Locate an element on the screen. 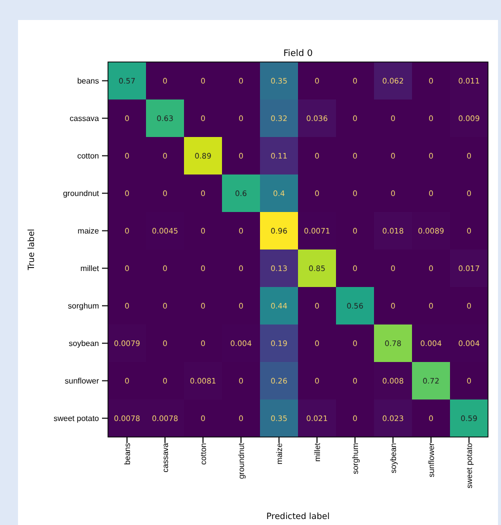 This screenshot has width=501, height=525. x-tick-label: groundnut is located at coordinates (241, 461).